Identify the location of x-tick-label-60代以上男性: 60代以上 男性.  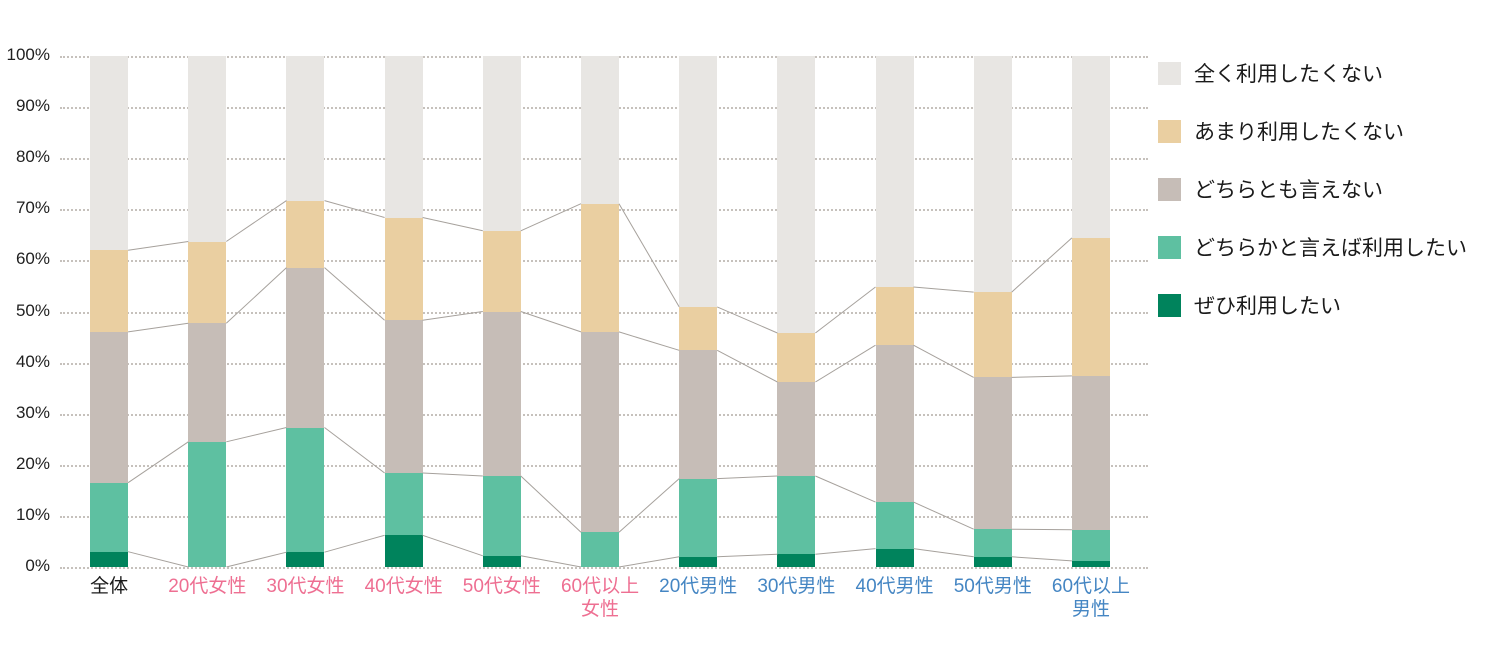
(1091, 599).